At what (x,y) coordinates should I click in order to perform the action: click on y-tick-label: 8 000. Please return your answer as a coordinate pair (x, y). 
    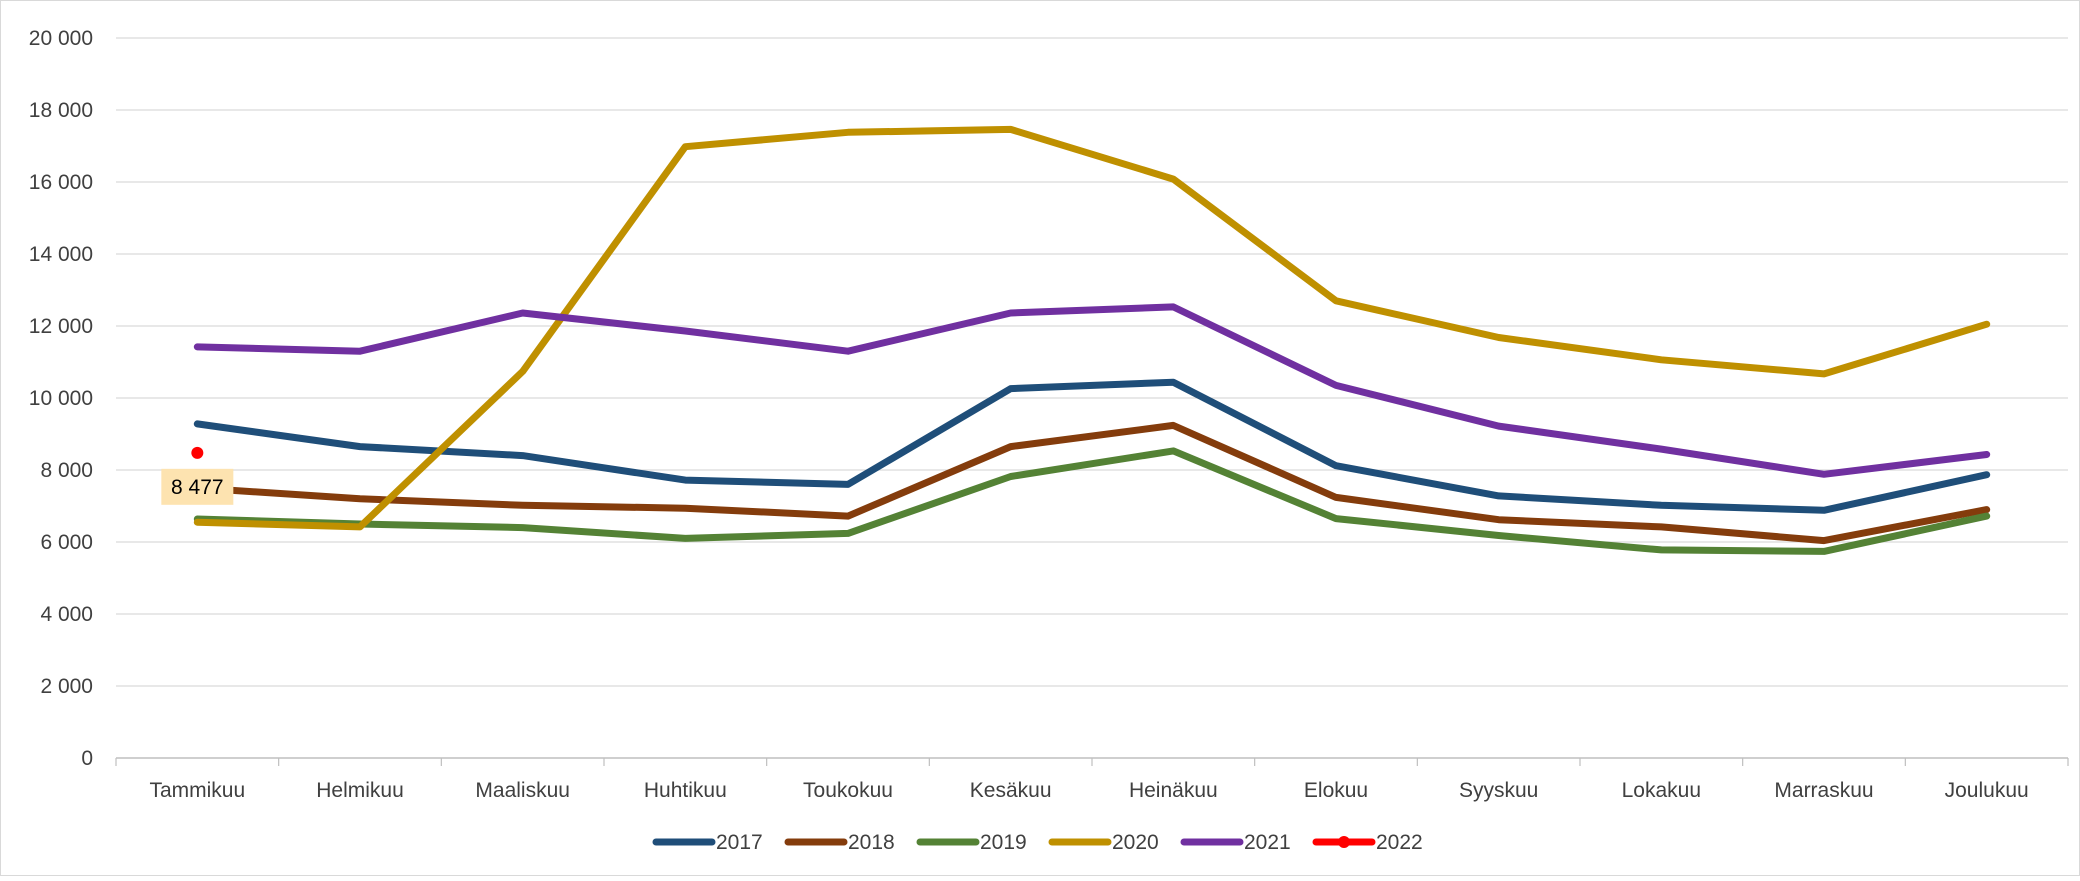
    Looking at the image, I should click on (66, 470).